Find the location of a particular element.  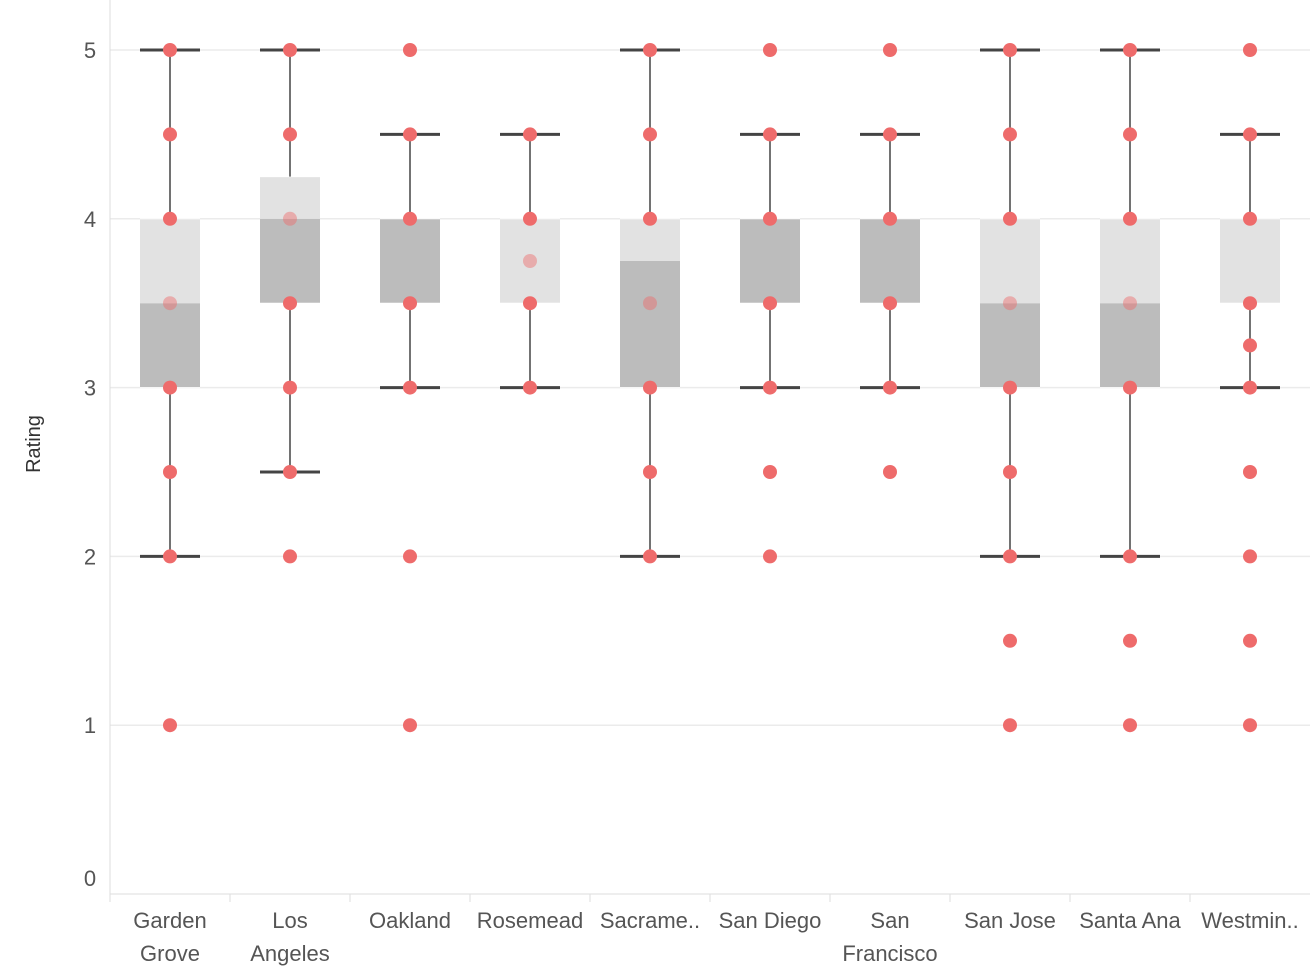

y-tick-label: 0 is located at coordinates (90, 878).